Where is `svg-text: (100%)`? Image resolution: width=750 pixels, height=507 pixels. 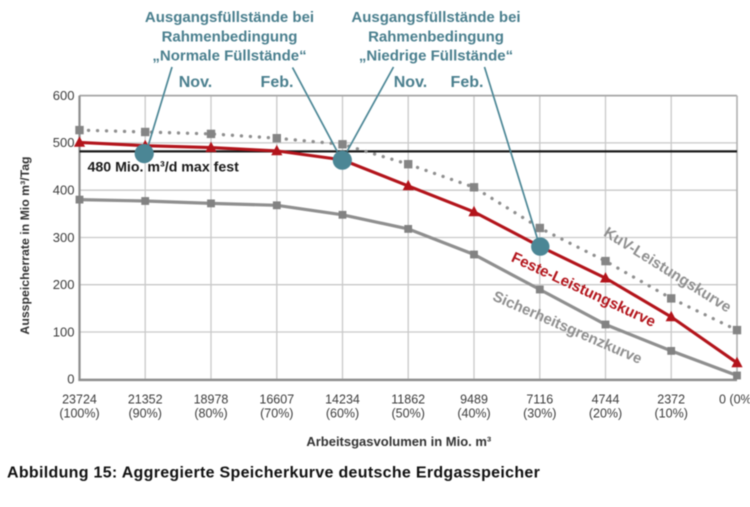 svg-text: (100%) is located at coordinates (79, 414).